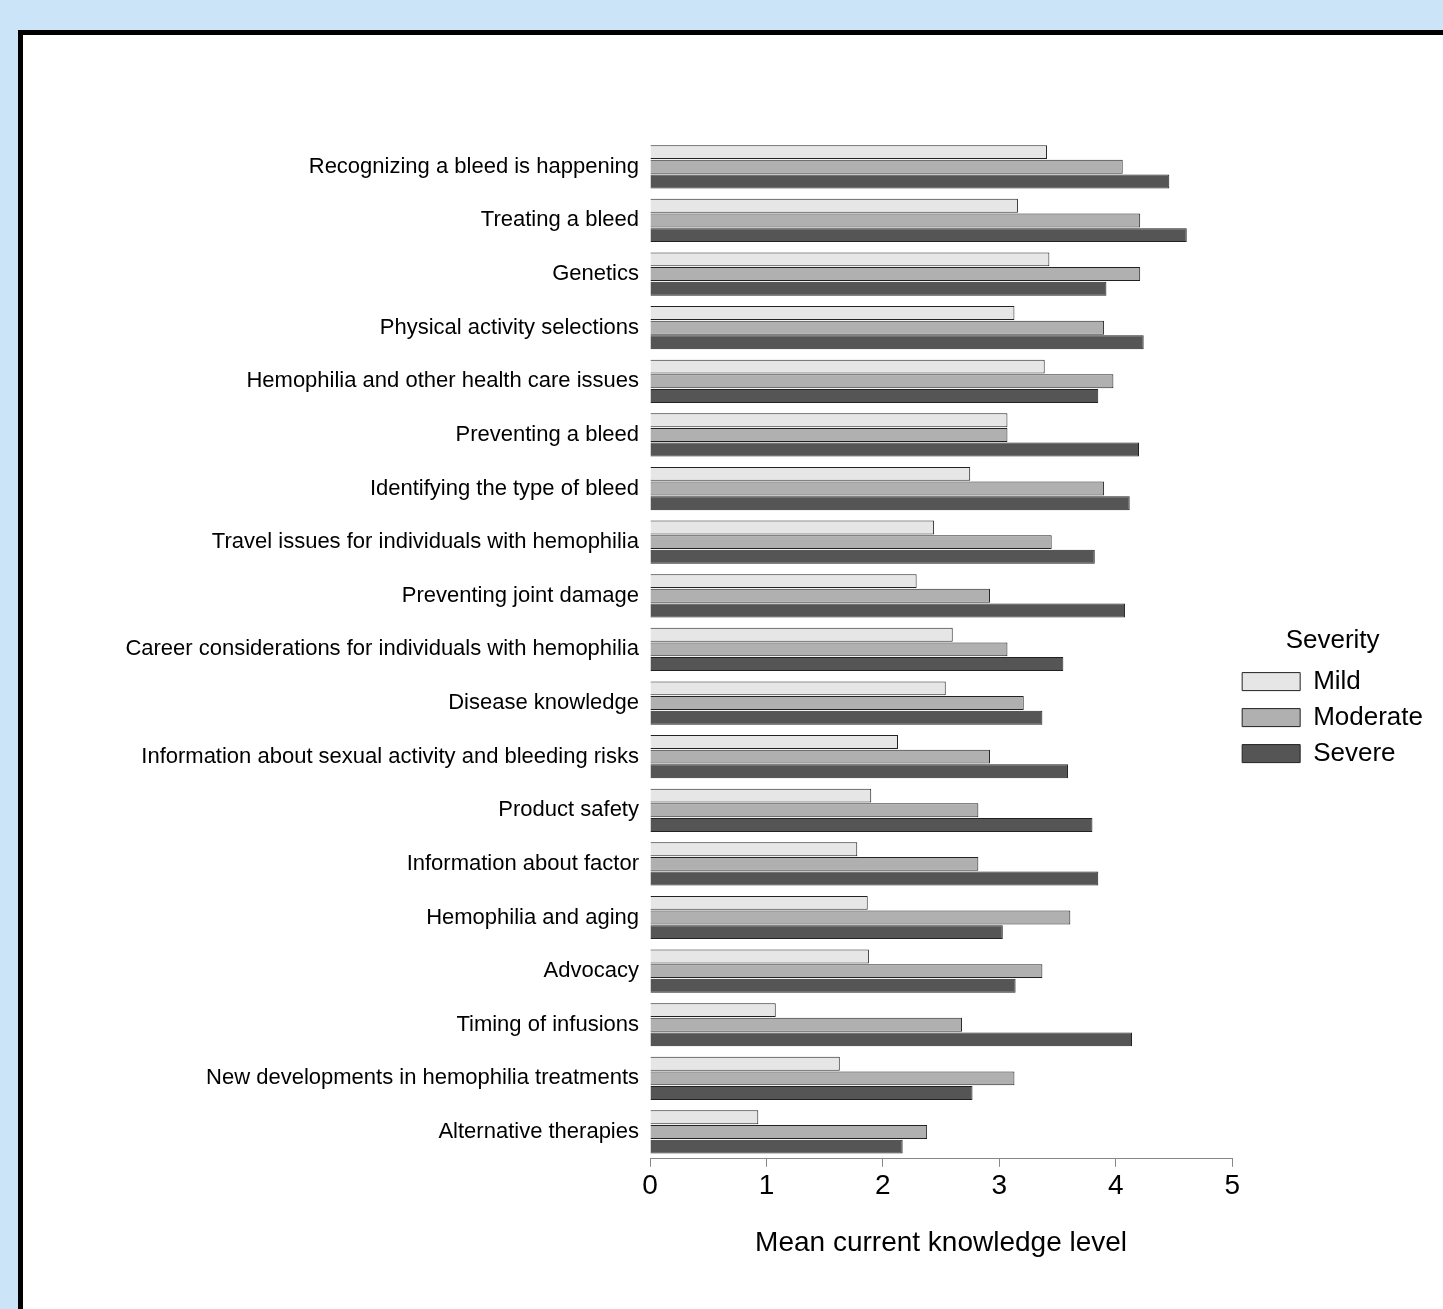 Image resolution: width=1443 pixels, height=1309 pixels. What do you see at coordinates (883, 1185) in the screenshot?
I see `x-tick-label: 2` at bounding box center [883, 1185].